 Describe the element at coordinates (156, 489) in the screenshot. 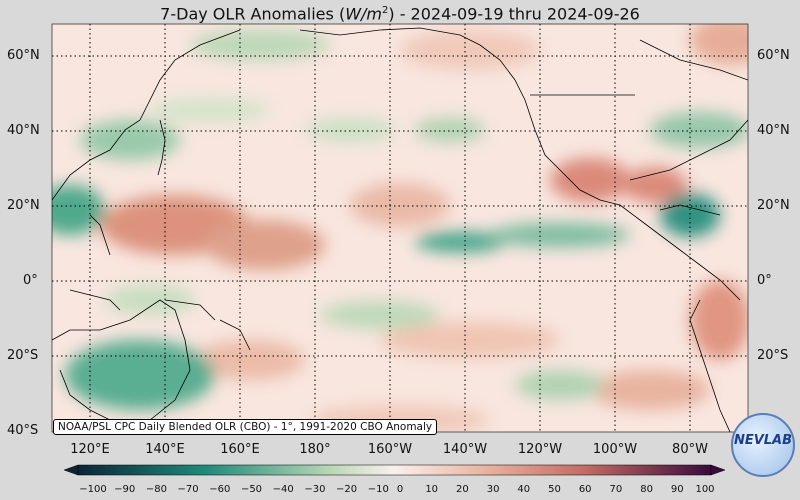

I see `colorbar-tick: −80` at that location.